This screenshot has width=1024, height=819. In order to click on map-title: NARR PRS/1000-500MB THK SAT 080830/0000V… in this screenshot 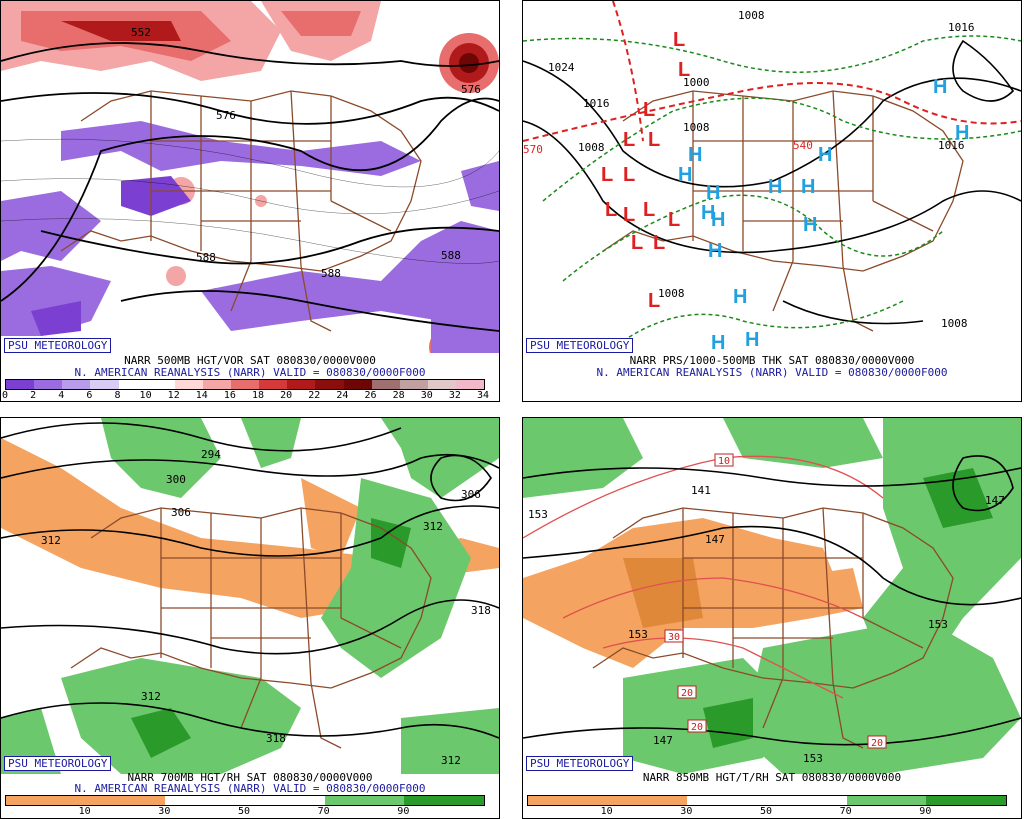, I will do `click(772, 360)`.